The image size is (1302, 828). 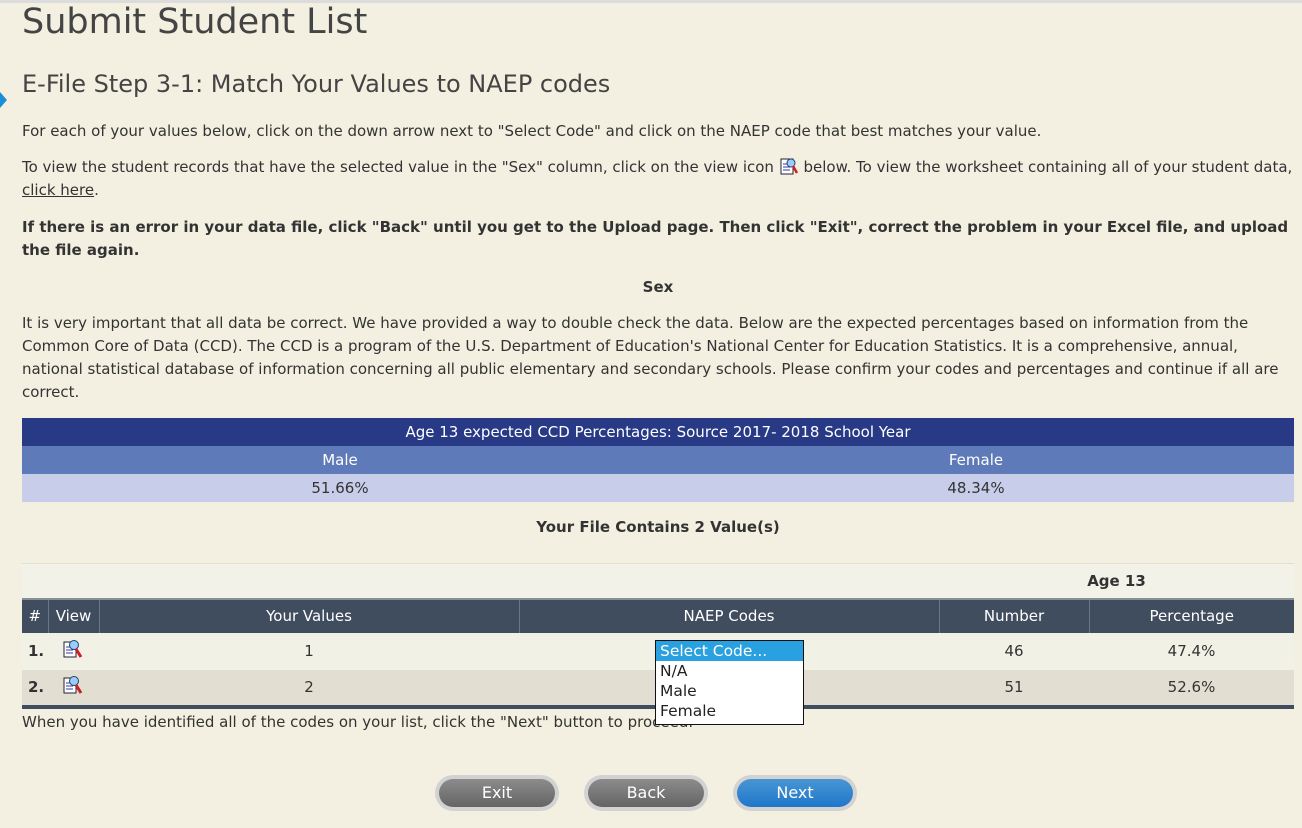 I want to click on view-icon, so click(x=789, y=166).